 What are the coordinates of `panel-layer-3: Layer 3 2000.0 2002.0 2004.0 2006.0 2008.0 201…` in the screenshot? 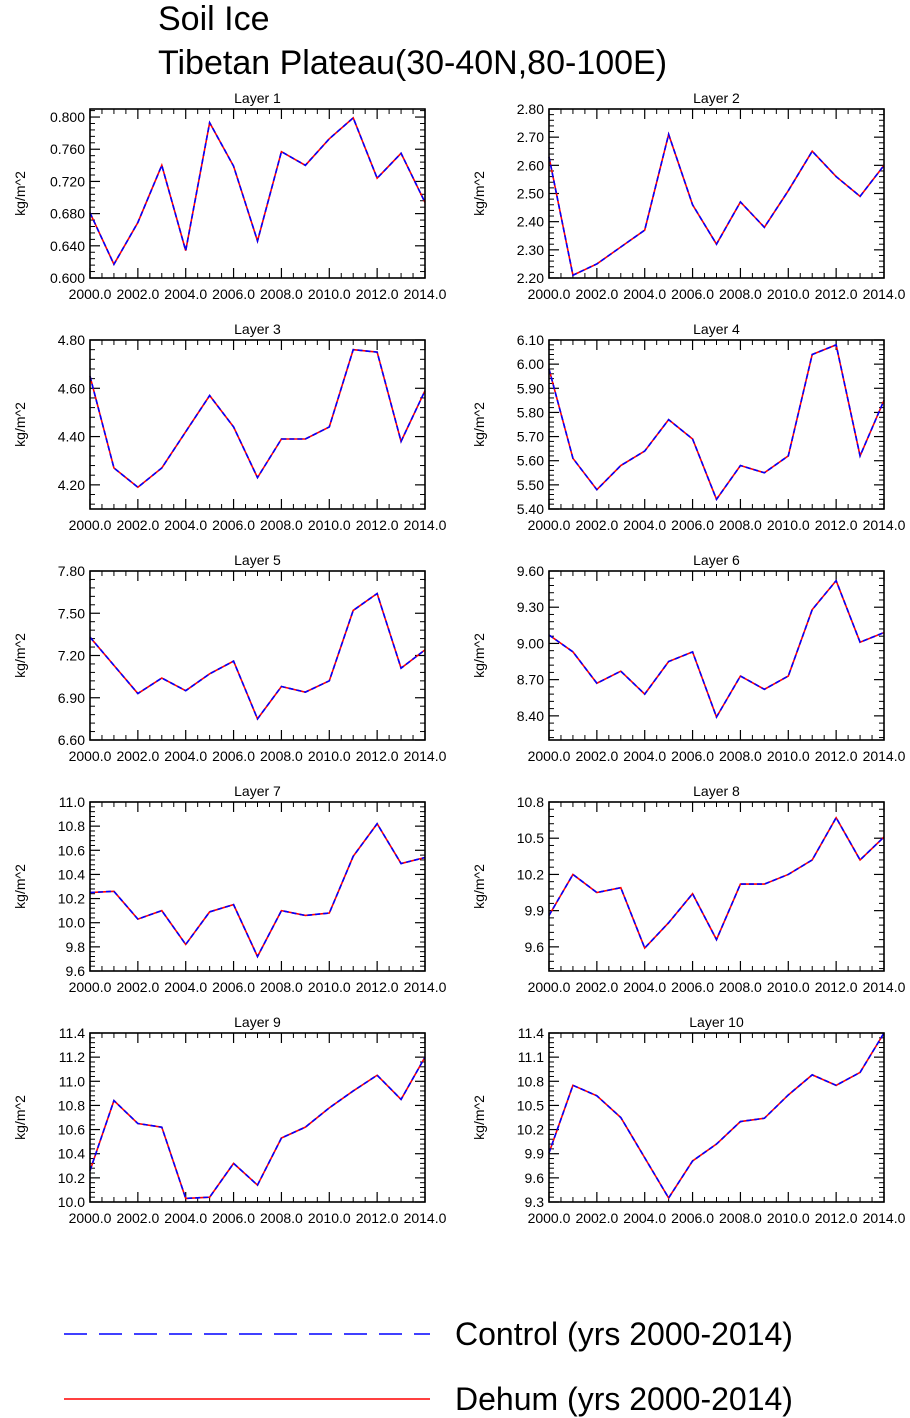 It's located at (229, 427).